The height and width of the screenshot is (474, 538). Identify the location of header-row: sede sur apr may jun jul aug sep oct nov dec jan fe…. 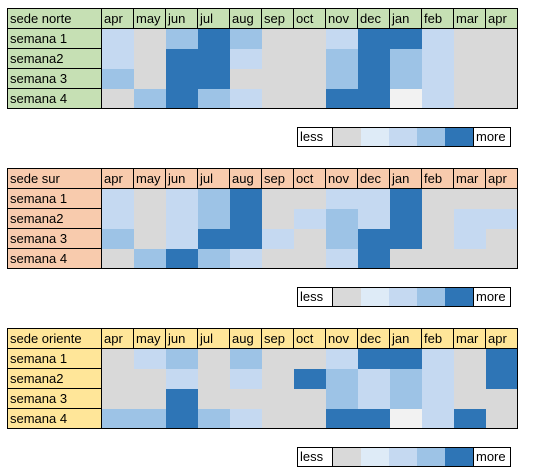
(262, 178).